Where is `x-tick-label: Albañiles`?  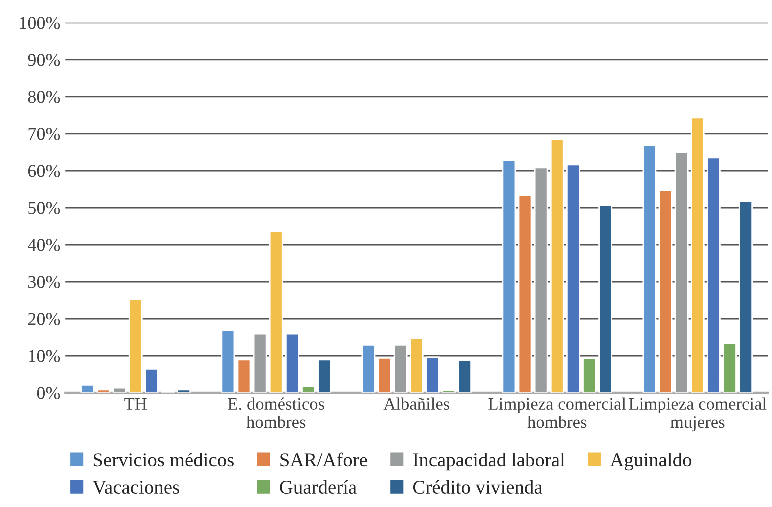 x-tick-label: Albañiles is located at coordinates (417, 404).